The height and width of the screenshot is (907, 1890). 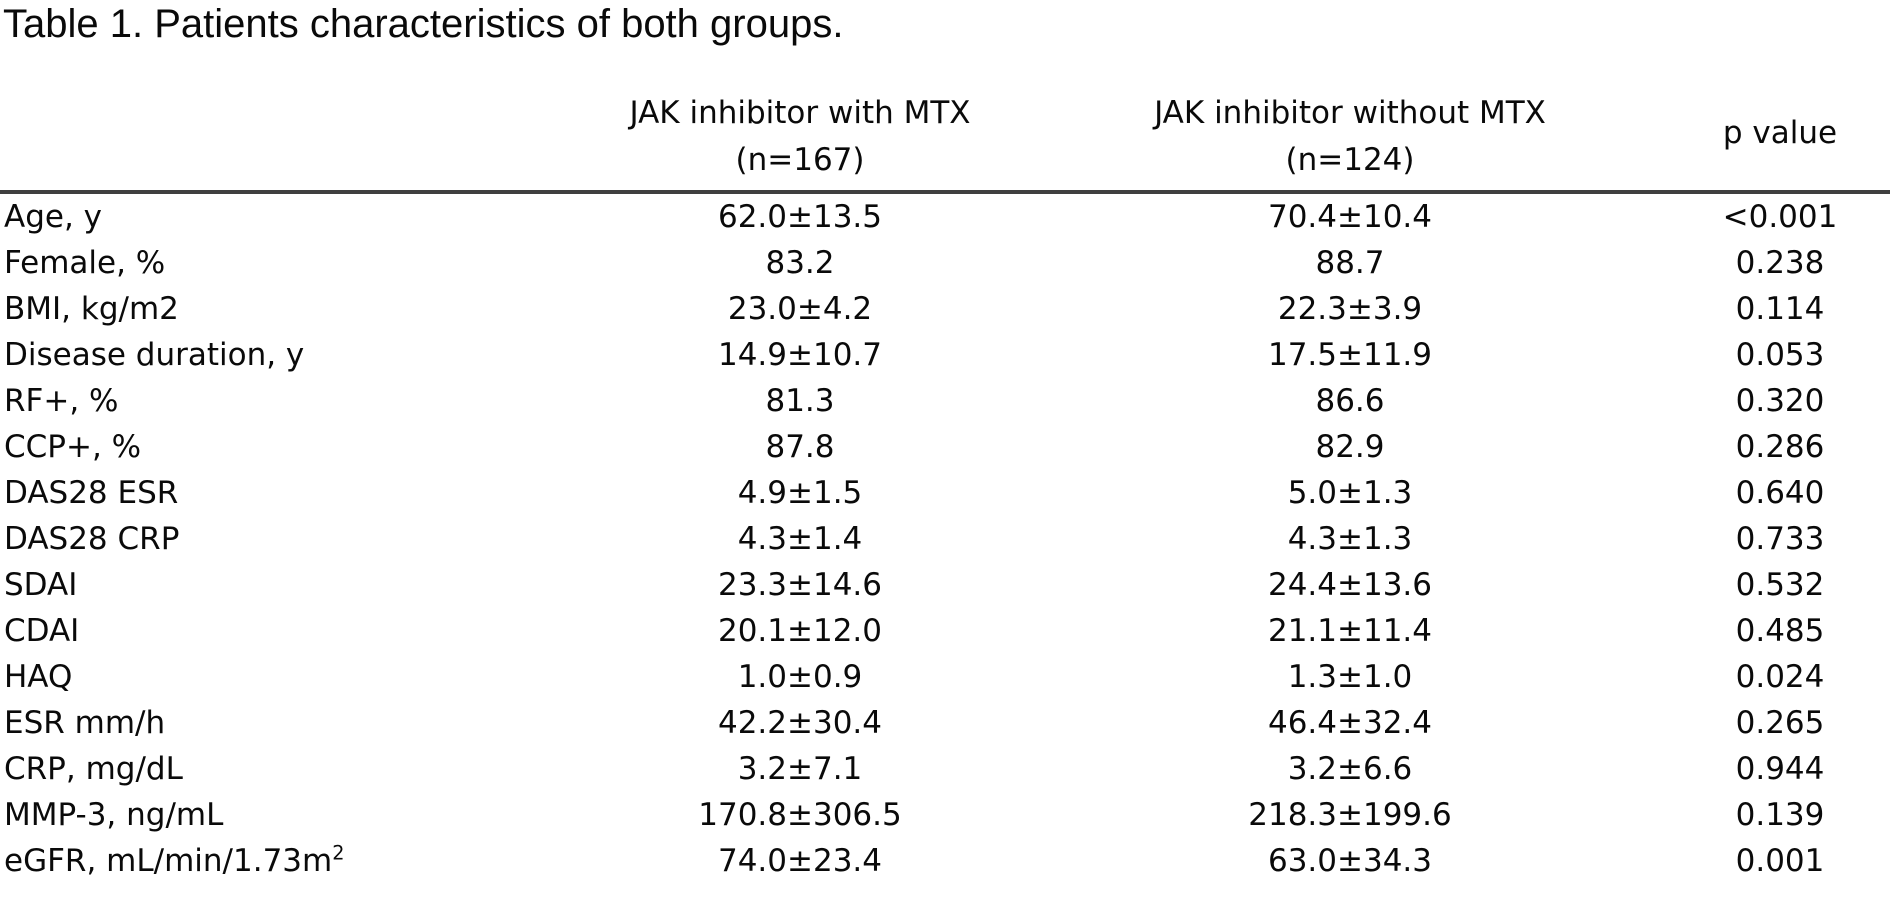 I want to click on col-header-with-mtx: JAK inhibitor with MTX (n=167), so click(x=800, y=120).